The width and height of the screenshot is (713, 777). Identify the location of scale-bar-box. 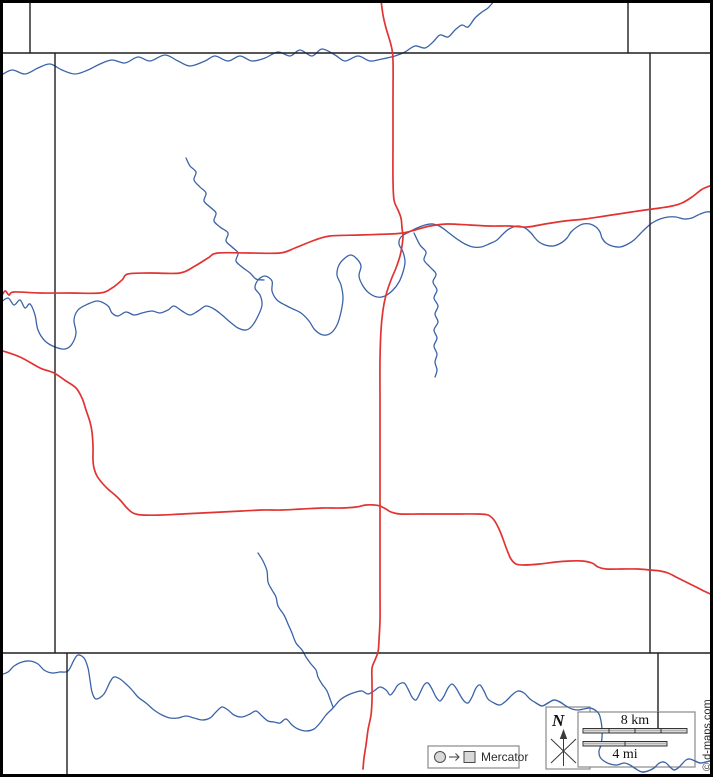
(636, 739).